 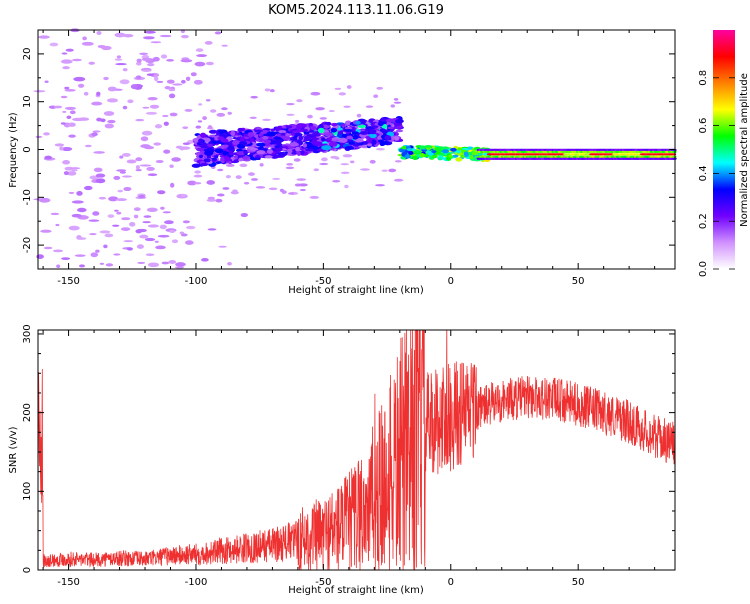 I want to click on x-tick-label: -50, so click(x=323, y=281).